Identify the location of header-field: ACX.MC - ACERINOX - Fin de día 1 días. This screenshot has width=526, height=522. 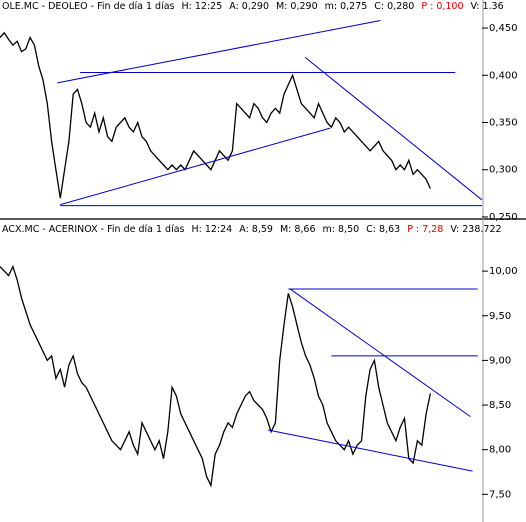
(93, 229).